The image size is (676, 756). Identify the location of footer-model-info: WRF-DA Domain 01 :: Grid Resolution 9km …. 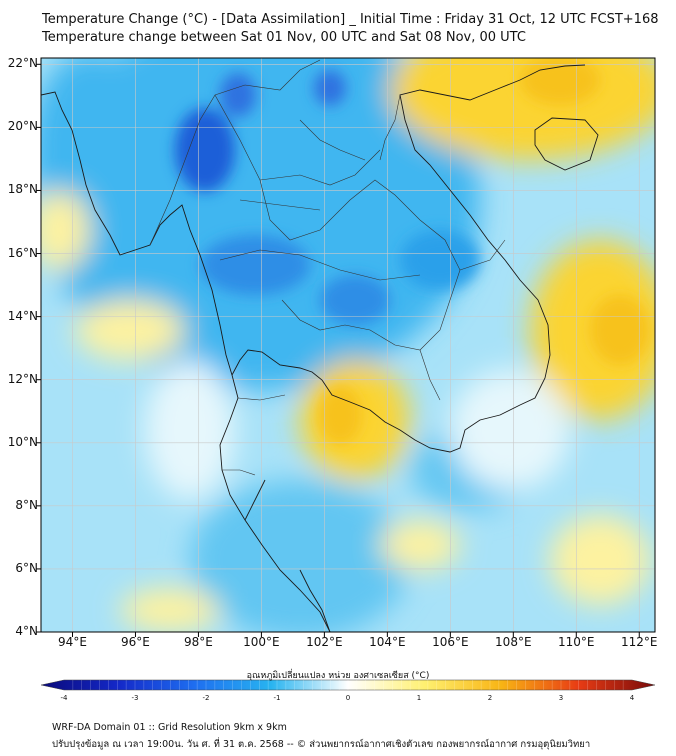
(169, 727).